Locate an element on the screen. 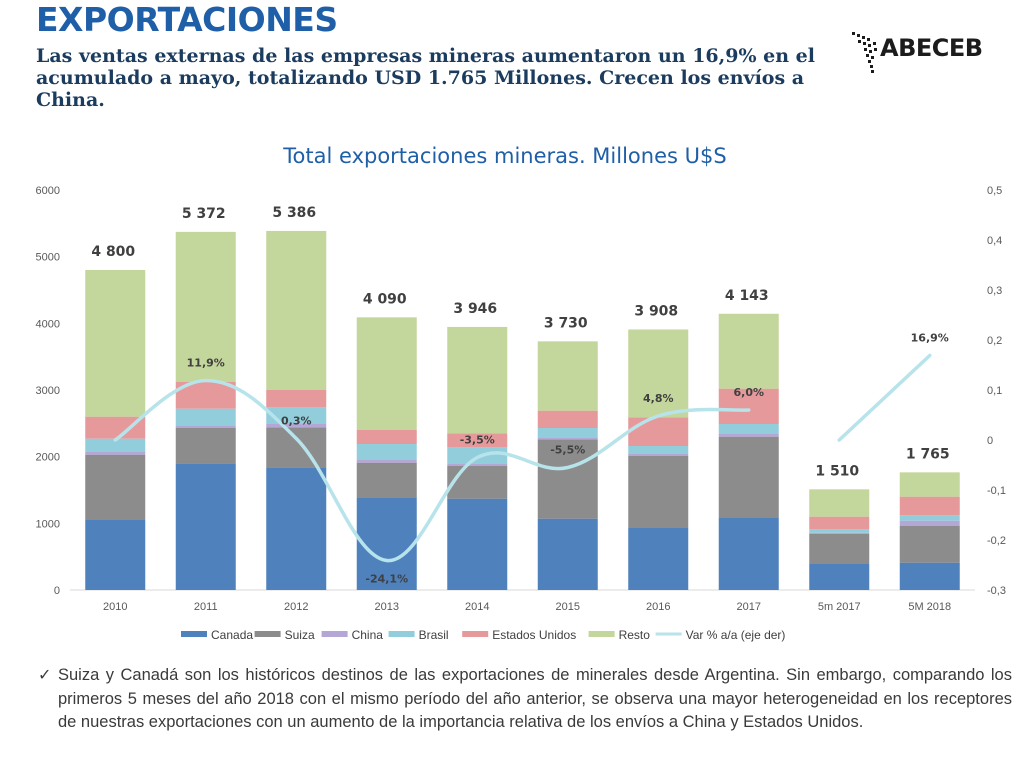  bar-total-label: 5 386 is located at coordinates (294, 213).